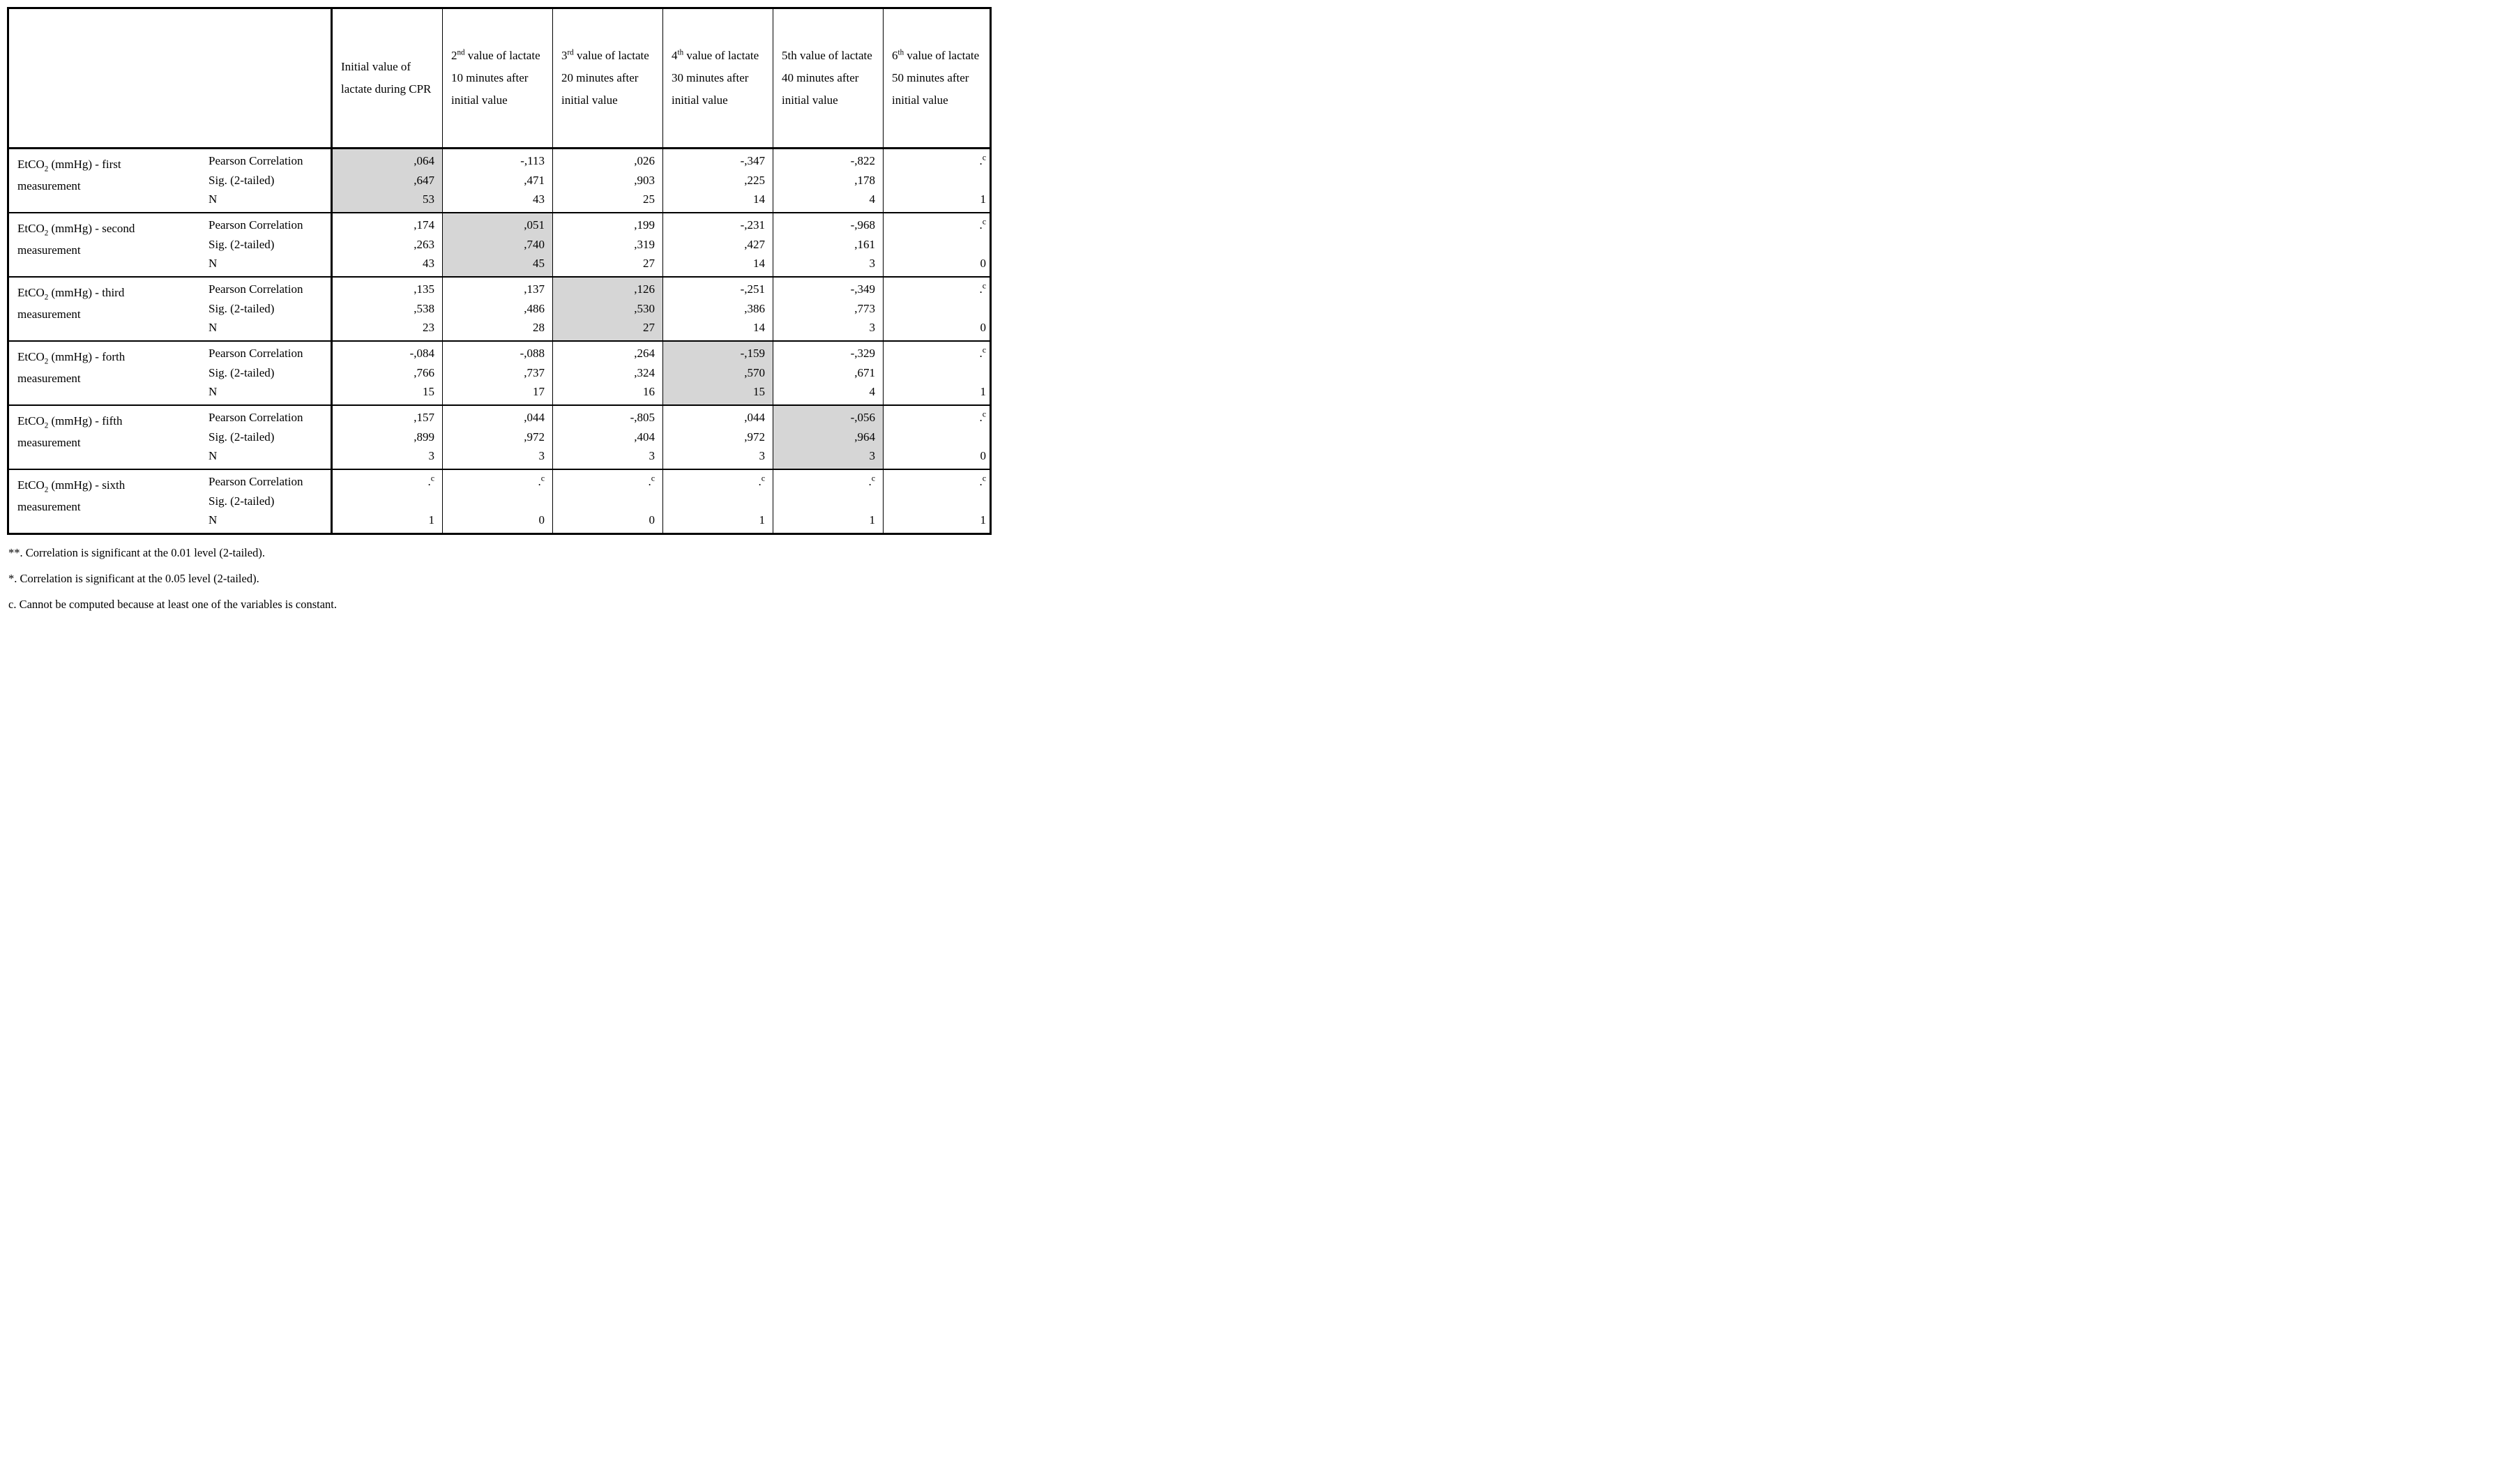  Describe the element at coordinates (864, 308) in the screenshot. I see `sig-value: ,773` at that location.